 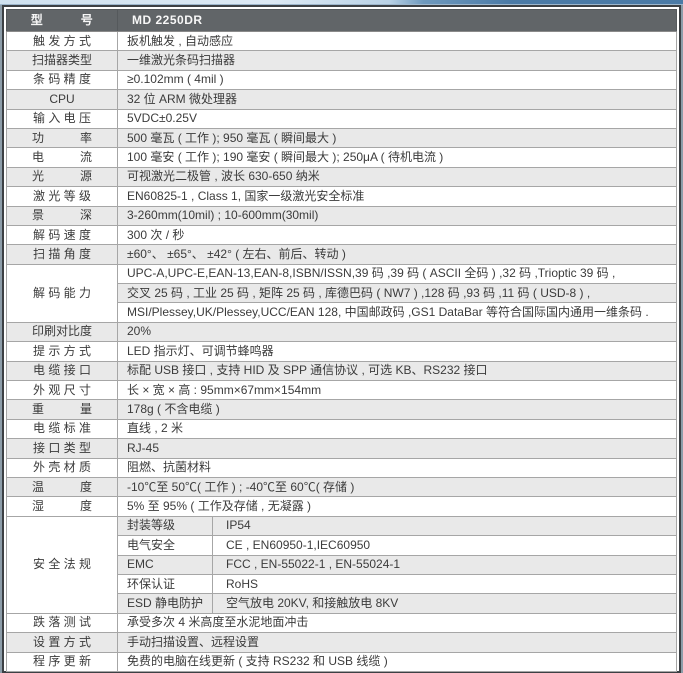 What do you see at coordinates (165, 545) in the screenshot?
I see `safety-sub-label: 电气安全` at bounding box center [165, 545].